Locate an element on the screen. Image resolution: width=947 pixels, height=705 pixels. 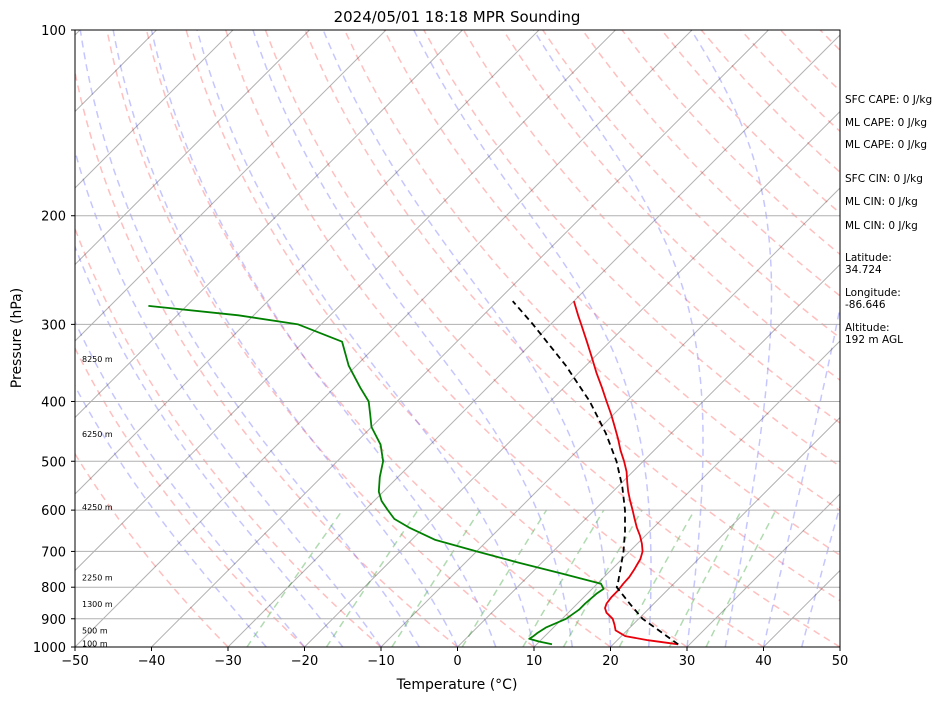
annotation-text: Latitude: is located at coordinates (868, 258).